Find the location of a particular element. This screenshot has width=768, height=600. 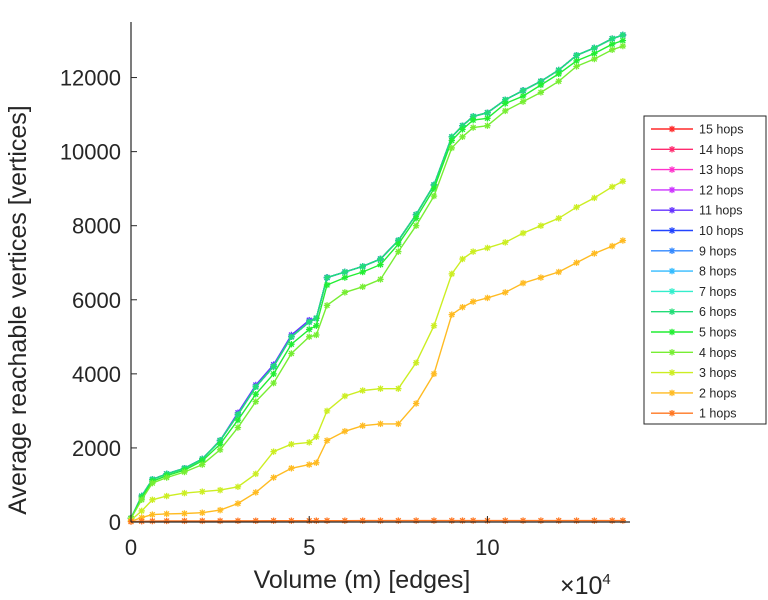

legend-label: 6 hops is located at coordinates (718, 312).